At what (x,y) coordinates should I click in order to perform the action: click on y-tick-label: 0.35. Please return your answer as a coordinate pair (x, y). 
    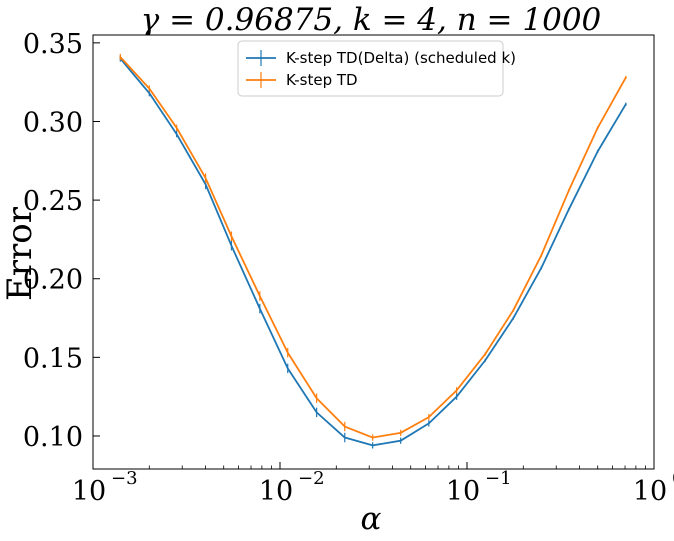
    Looking at the image, I should click on (53, 44).